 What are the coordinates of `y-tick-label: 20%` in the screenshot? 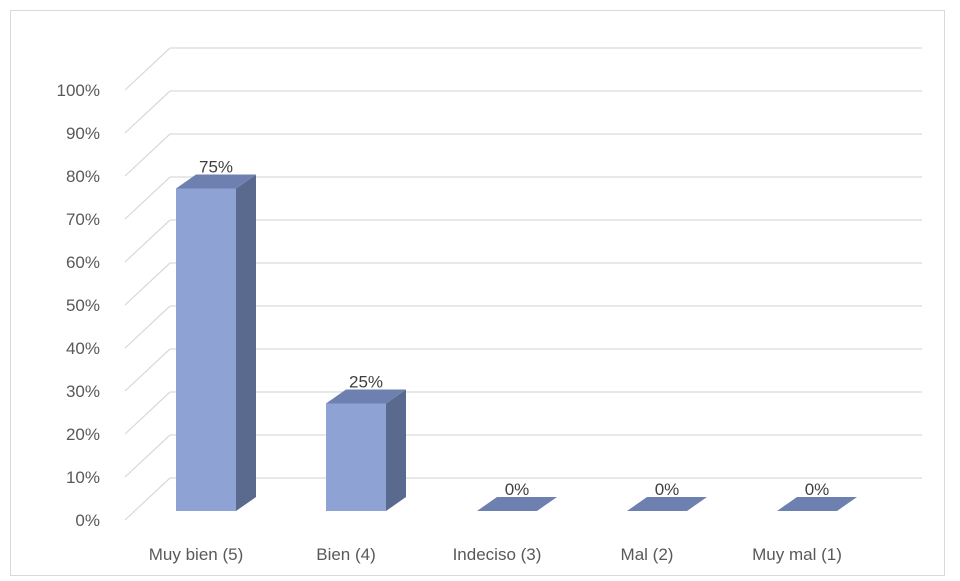 It's located at (83, 434).